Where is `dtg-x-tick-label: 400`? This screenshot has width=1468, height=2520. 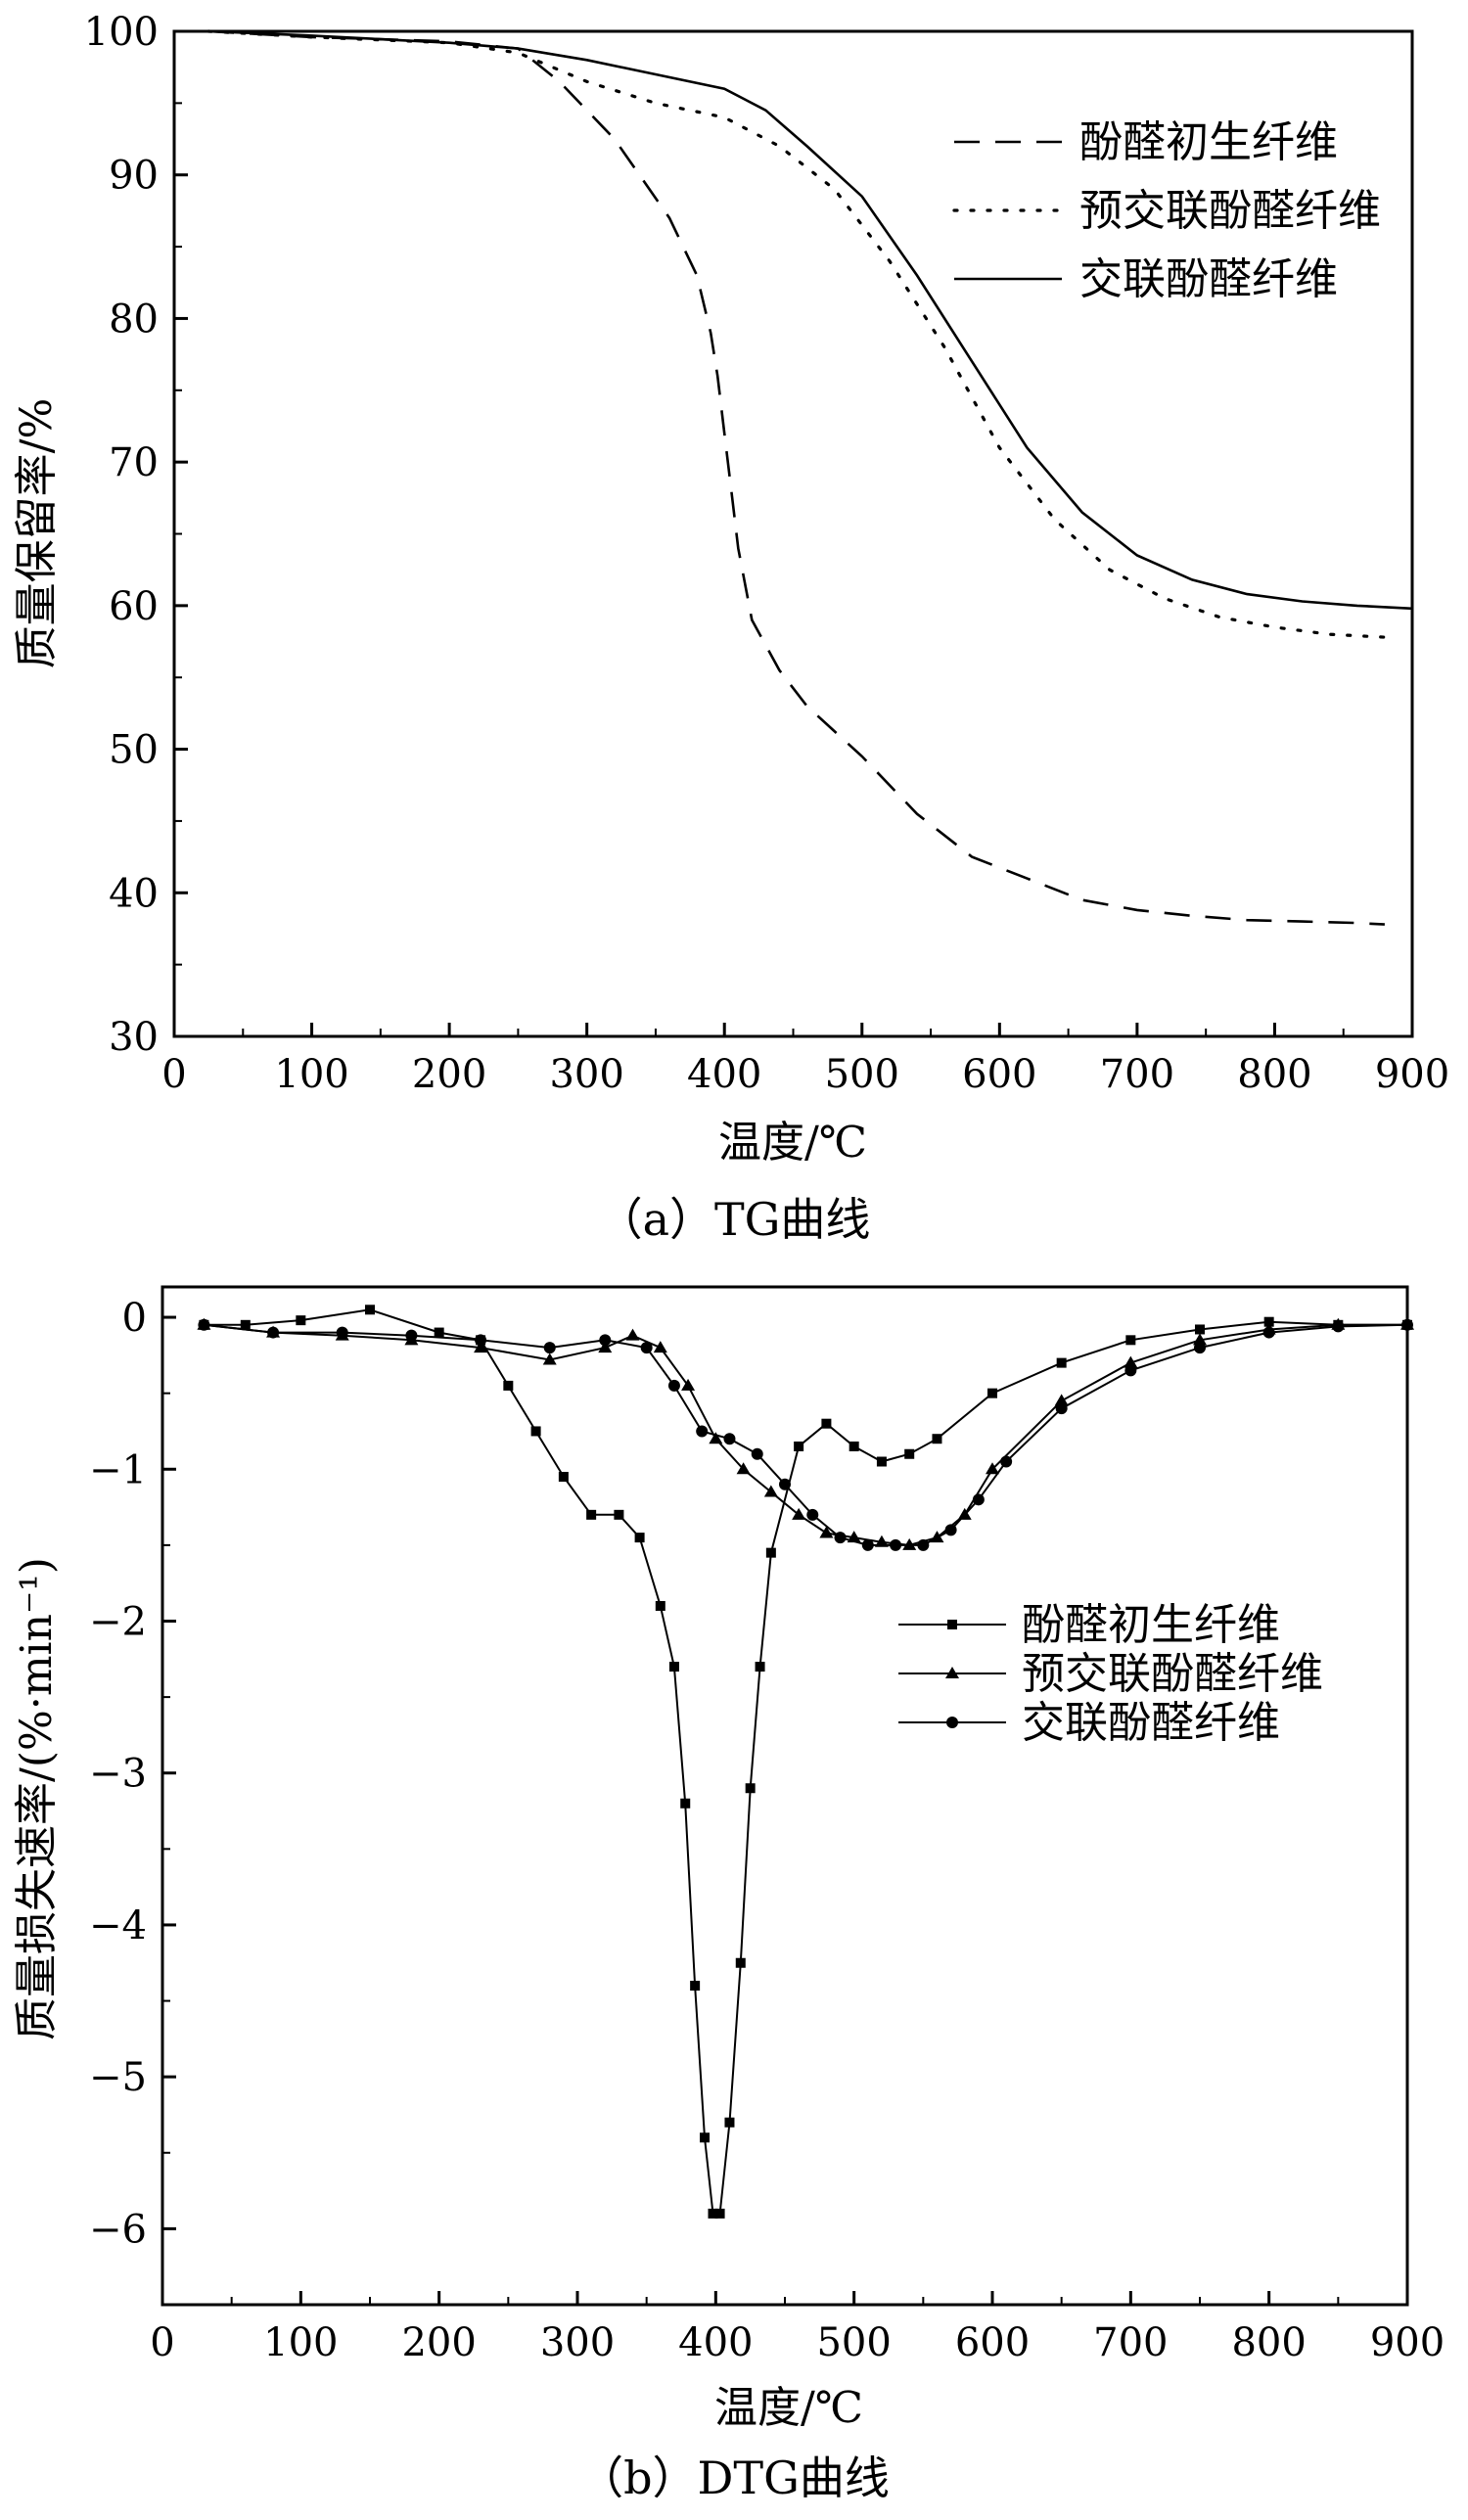
dtg-x-tick-label: 400 is located at coordinates (716, 2342).